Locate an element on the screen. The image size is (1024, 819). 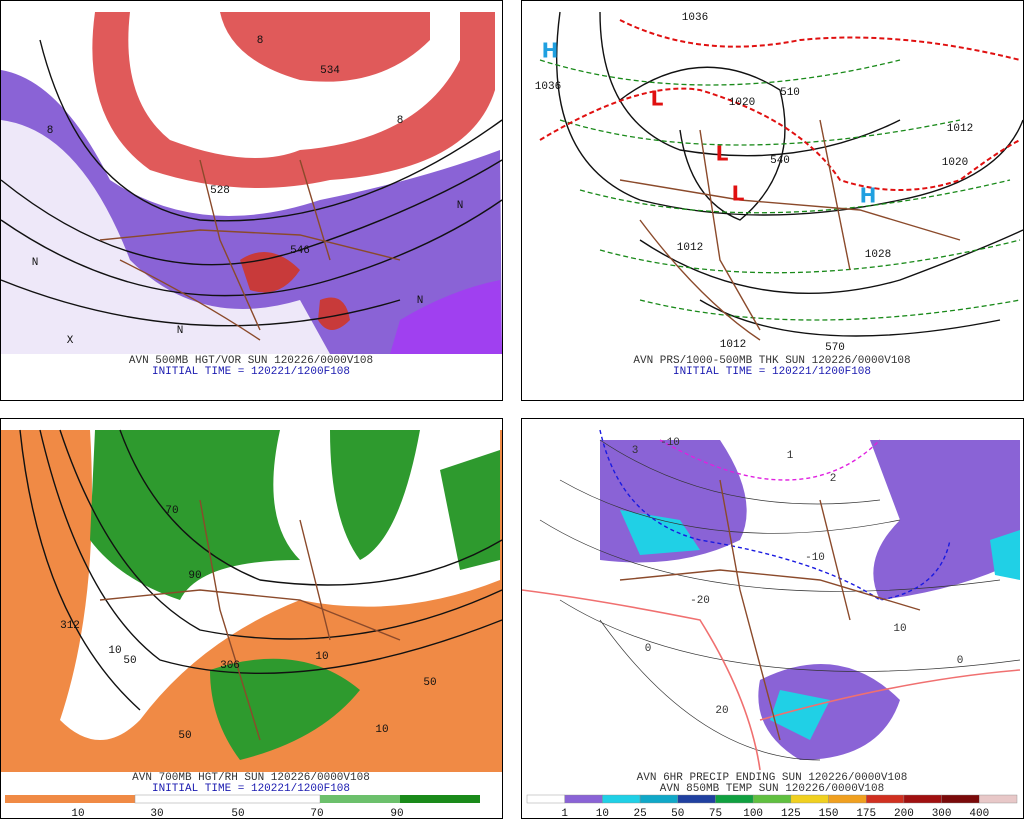
colorbar-label: 70 is located at coordinates (316, 813).